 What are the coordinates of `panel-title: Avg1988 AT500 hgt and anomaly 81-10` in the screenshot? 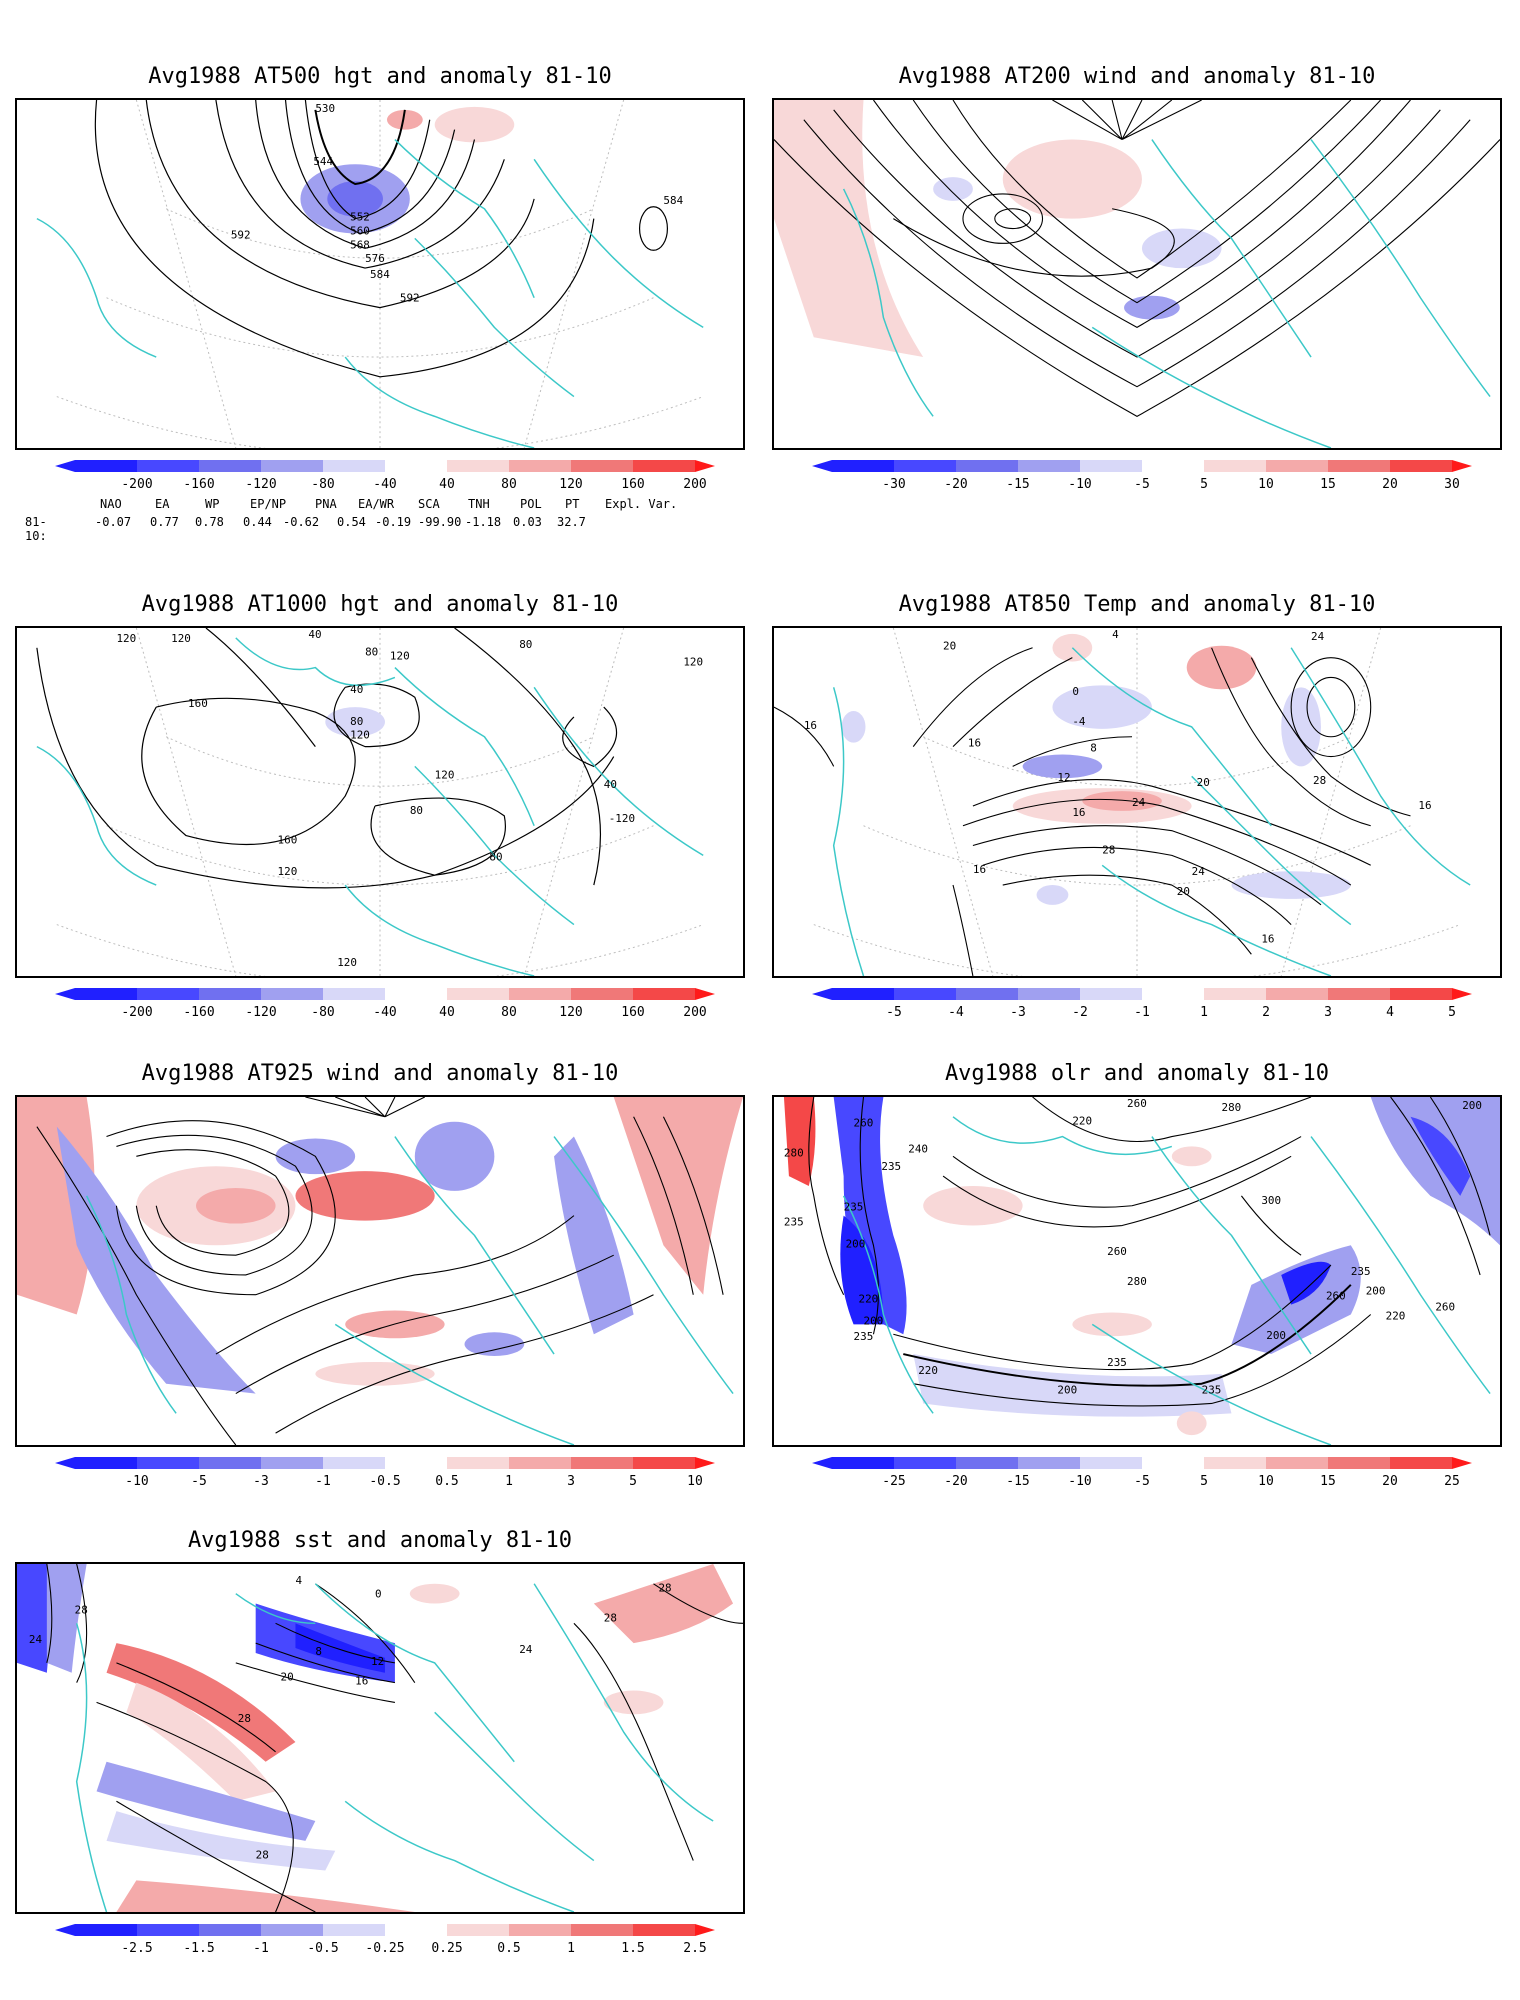 It's located at (380, 76).